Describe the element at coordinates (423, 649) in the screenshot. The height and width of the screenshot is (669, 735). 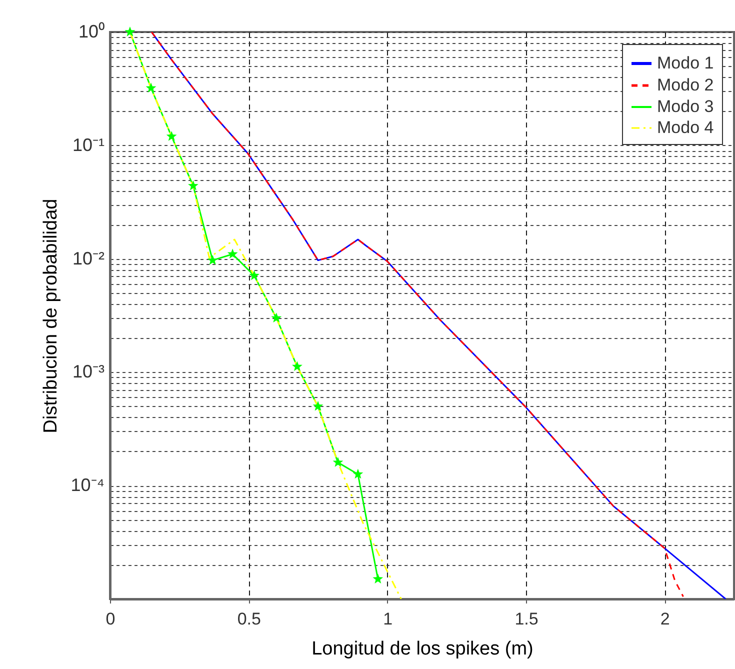
I see `x-axis-title: Longitud de los spikes (m)` at that location.